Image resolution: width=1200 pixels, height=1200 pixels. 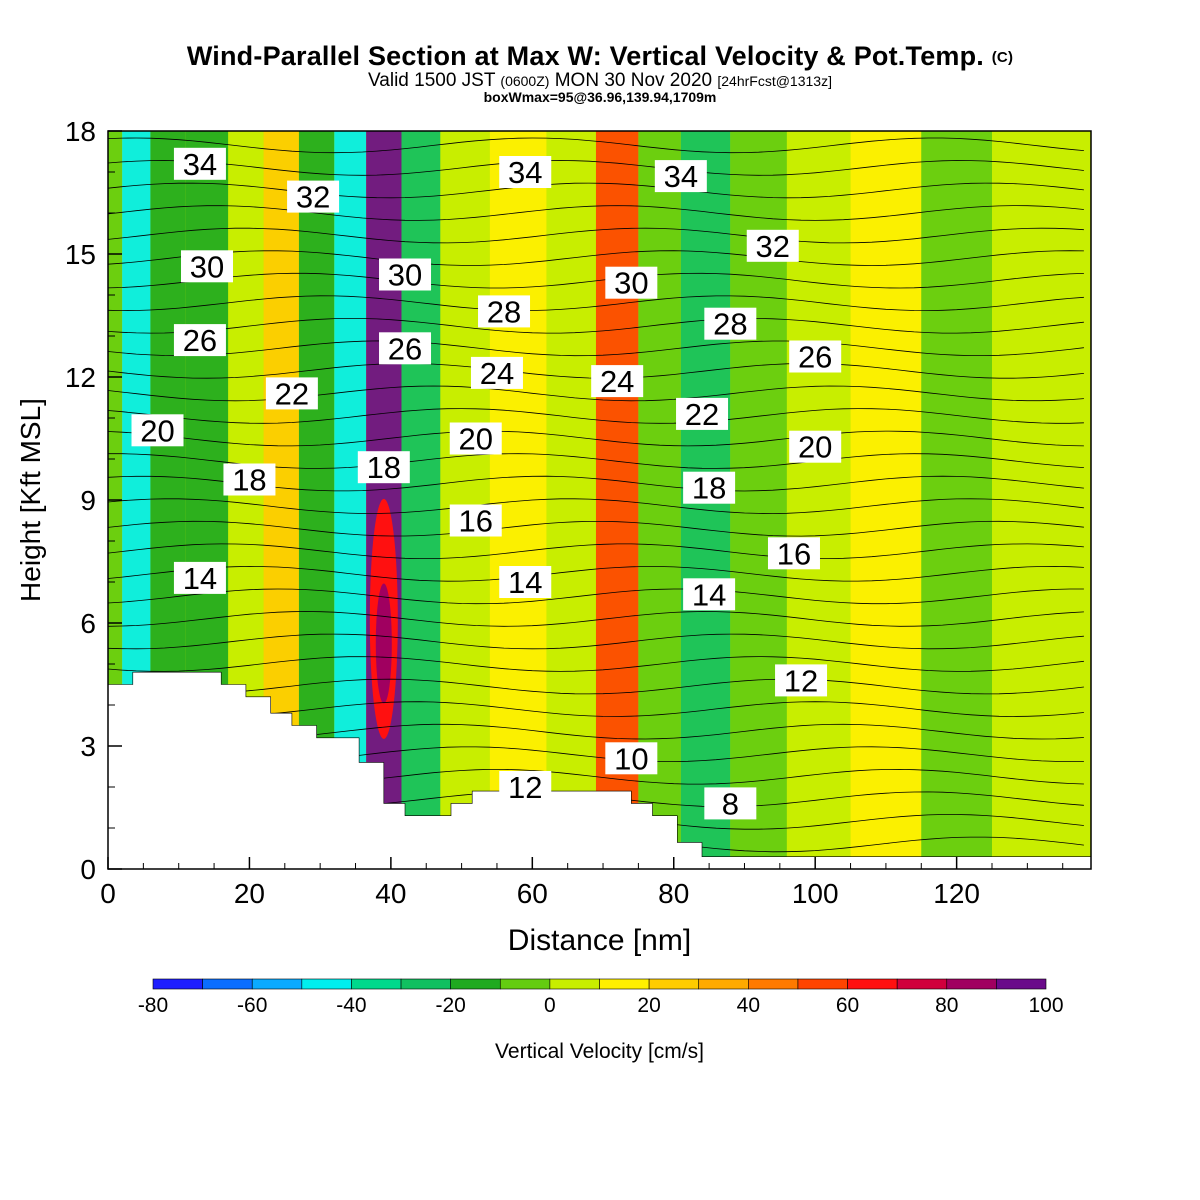 What do you see at coordinates (252, 1005) in the screenshot?
I see `colorbar-tick-label: -60` at bounding box center [252, 1005].